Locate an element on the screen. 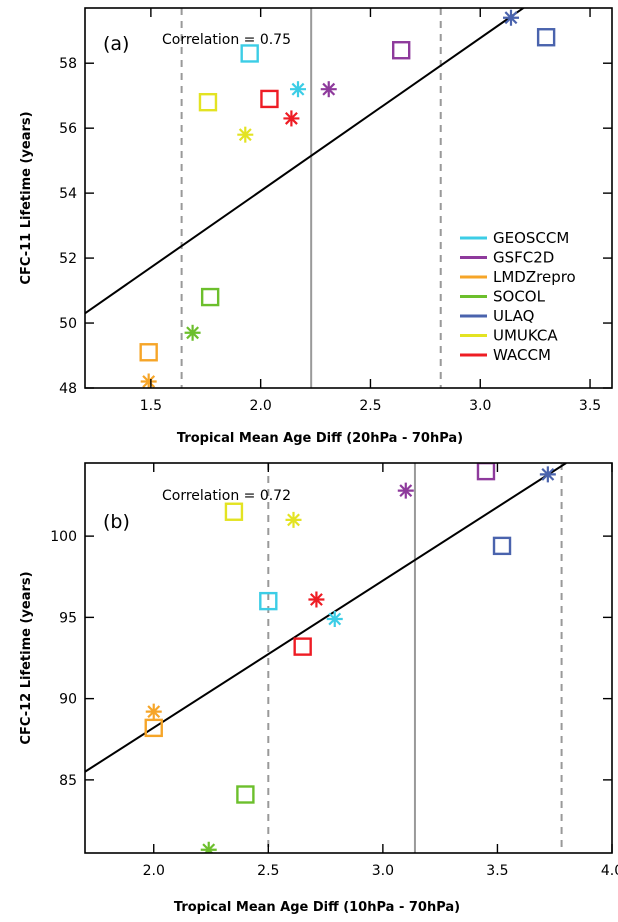 Image resolution: width=618 pixels, height=922 pixels. panel-b-xtick-label: 2.5 is located at coordinates (268, 871).